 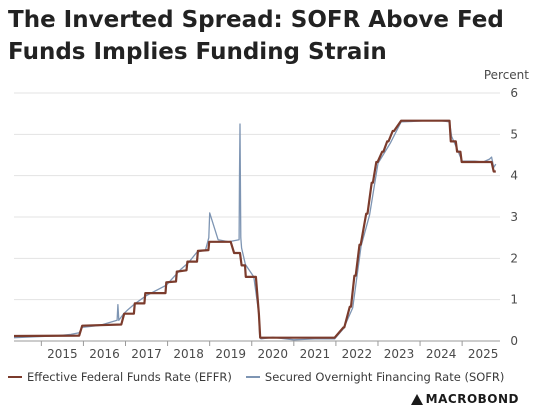 I want to click on x-tick-label-2025: 2025, so click(x=483, y=354).